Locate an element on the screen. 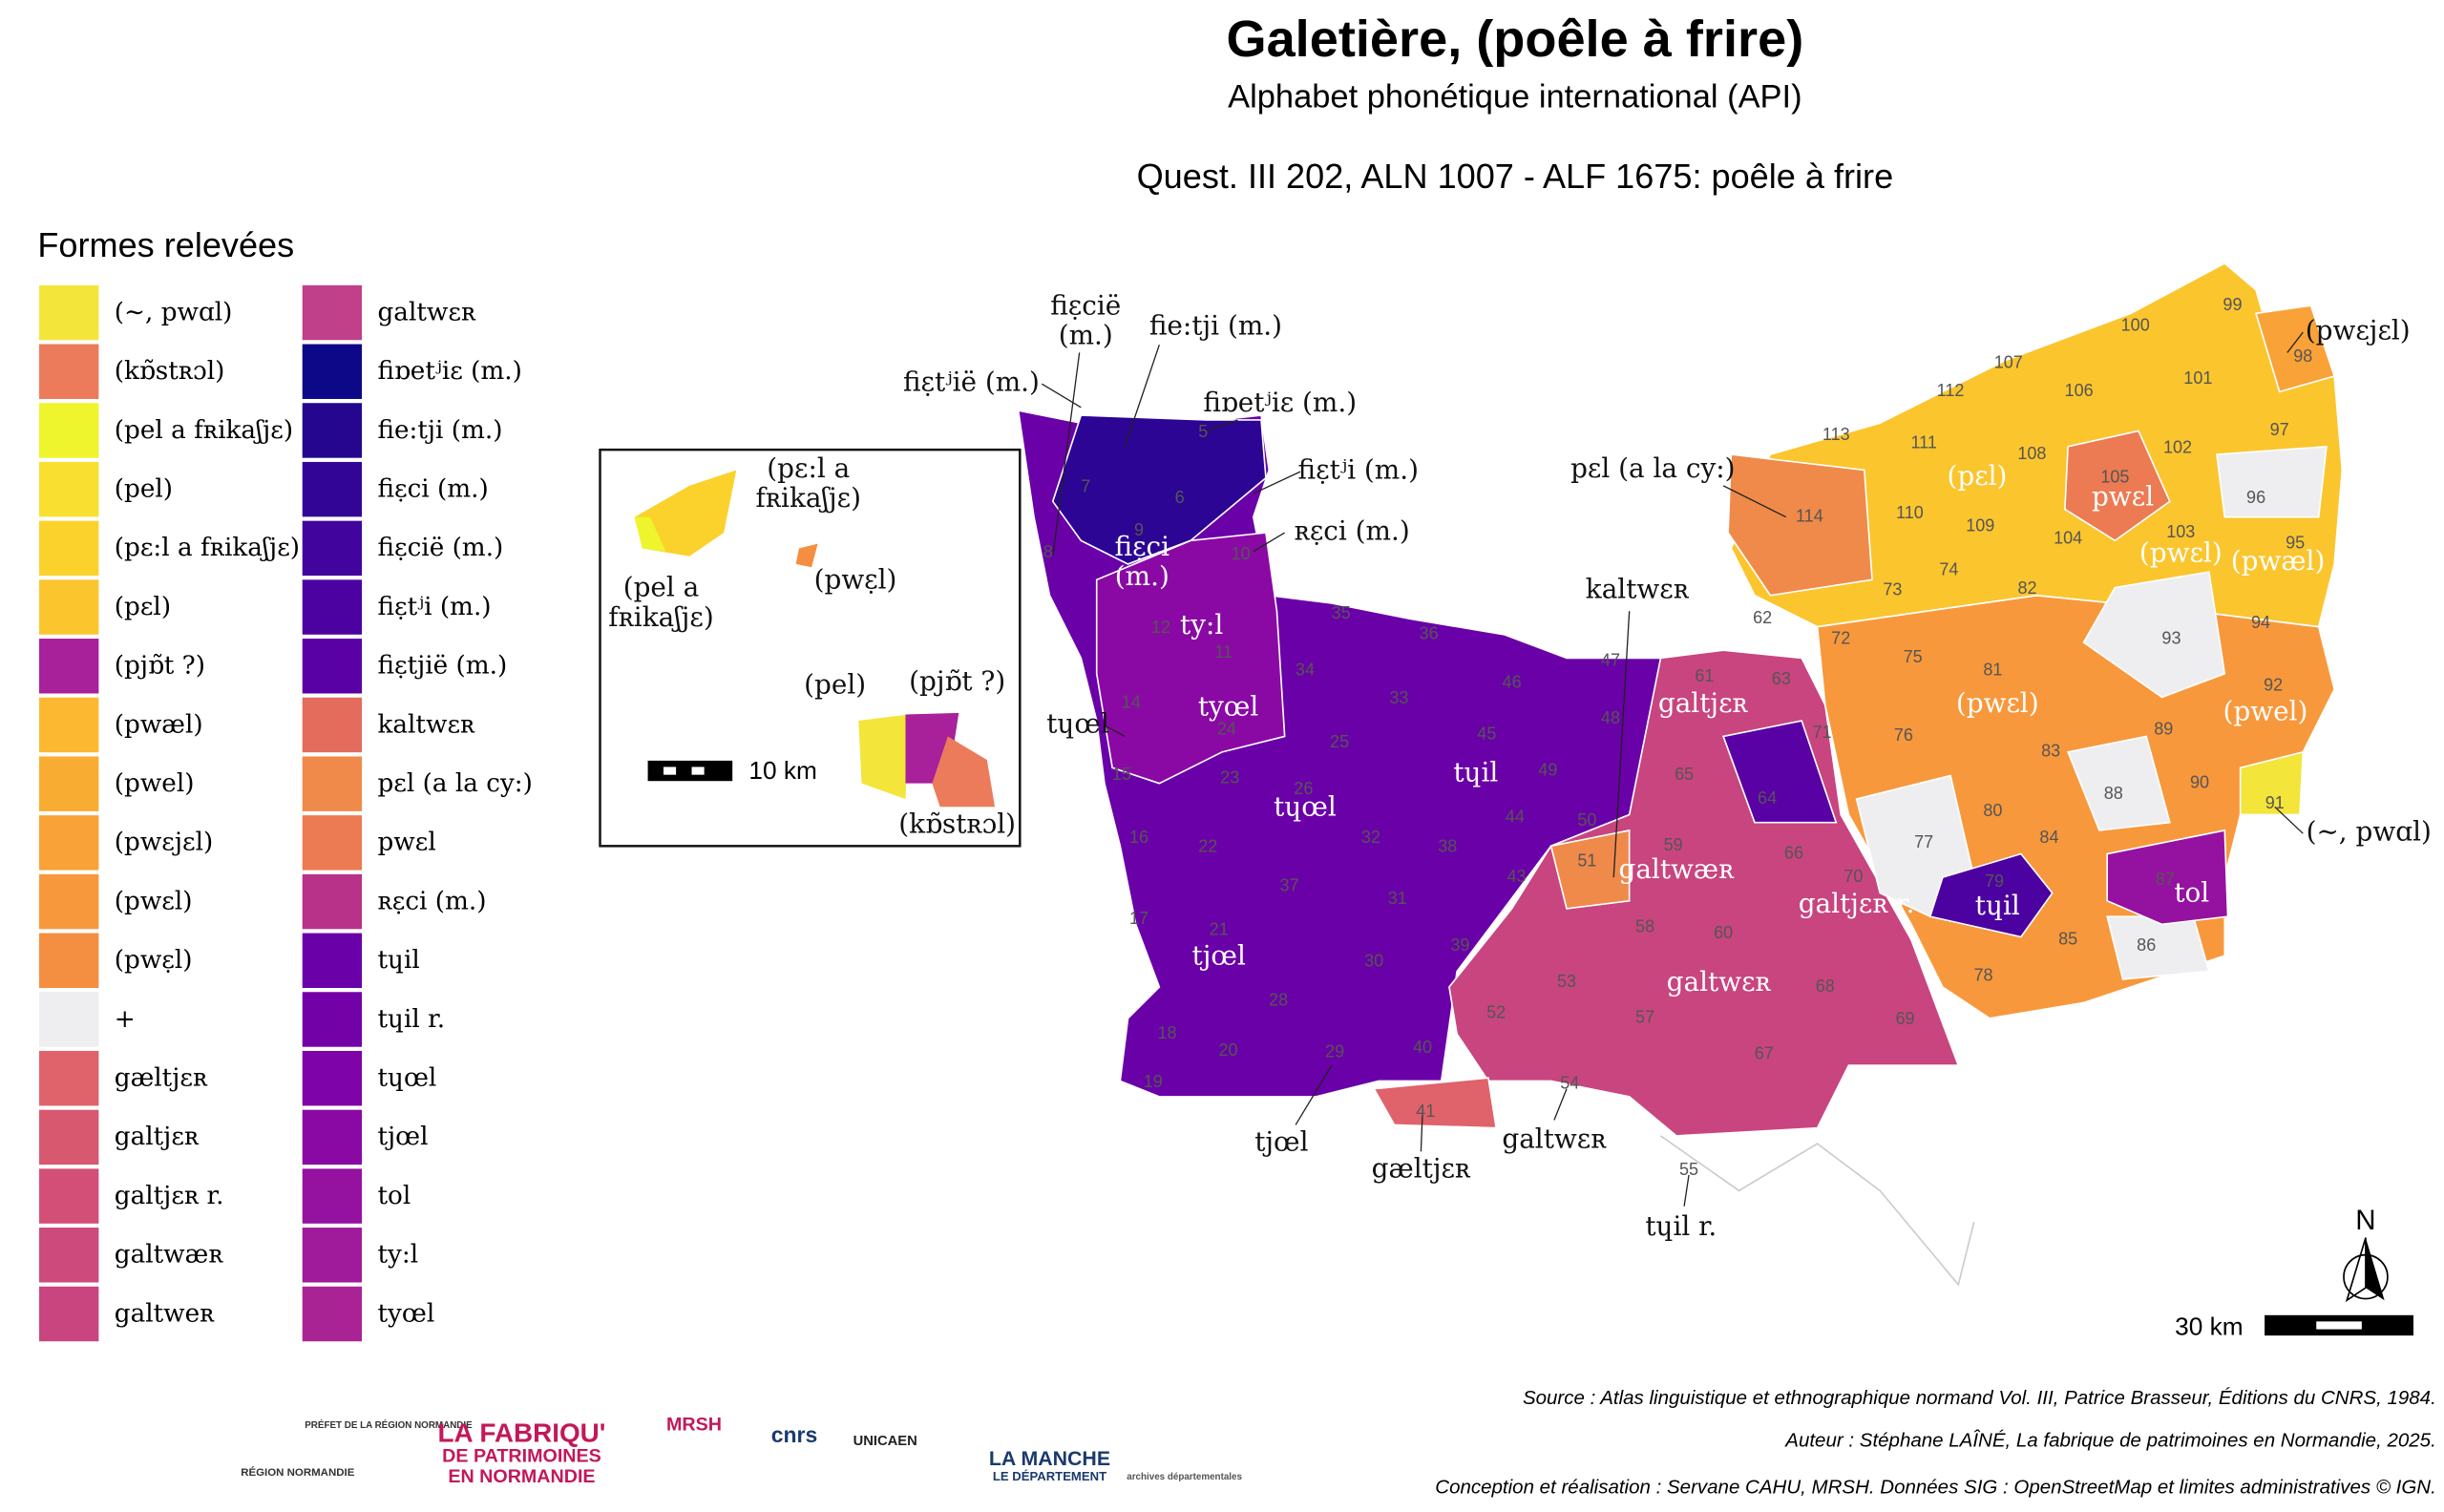 This screenshot has height=1512, width=2444. point-number: 10 is located at coordinates (1242, 553).